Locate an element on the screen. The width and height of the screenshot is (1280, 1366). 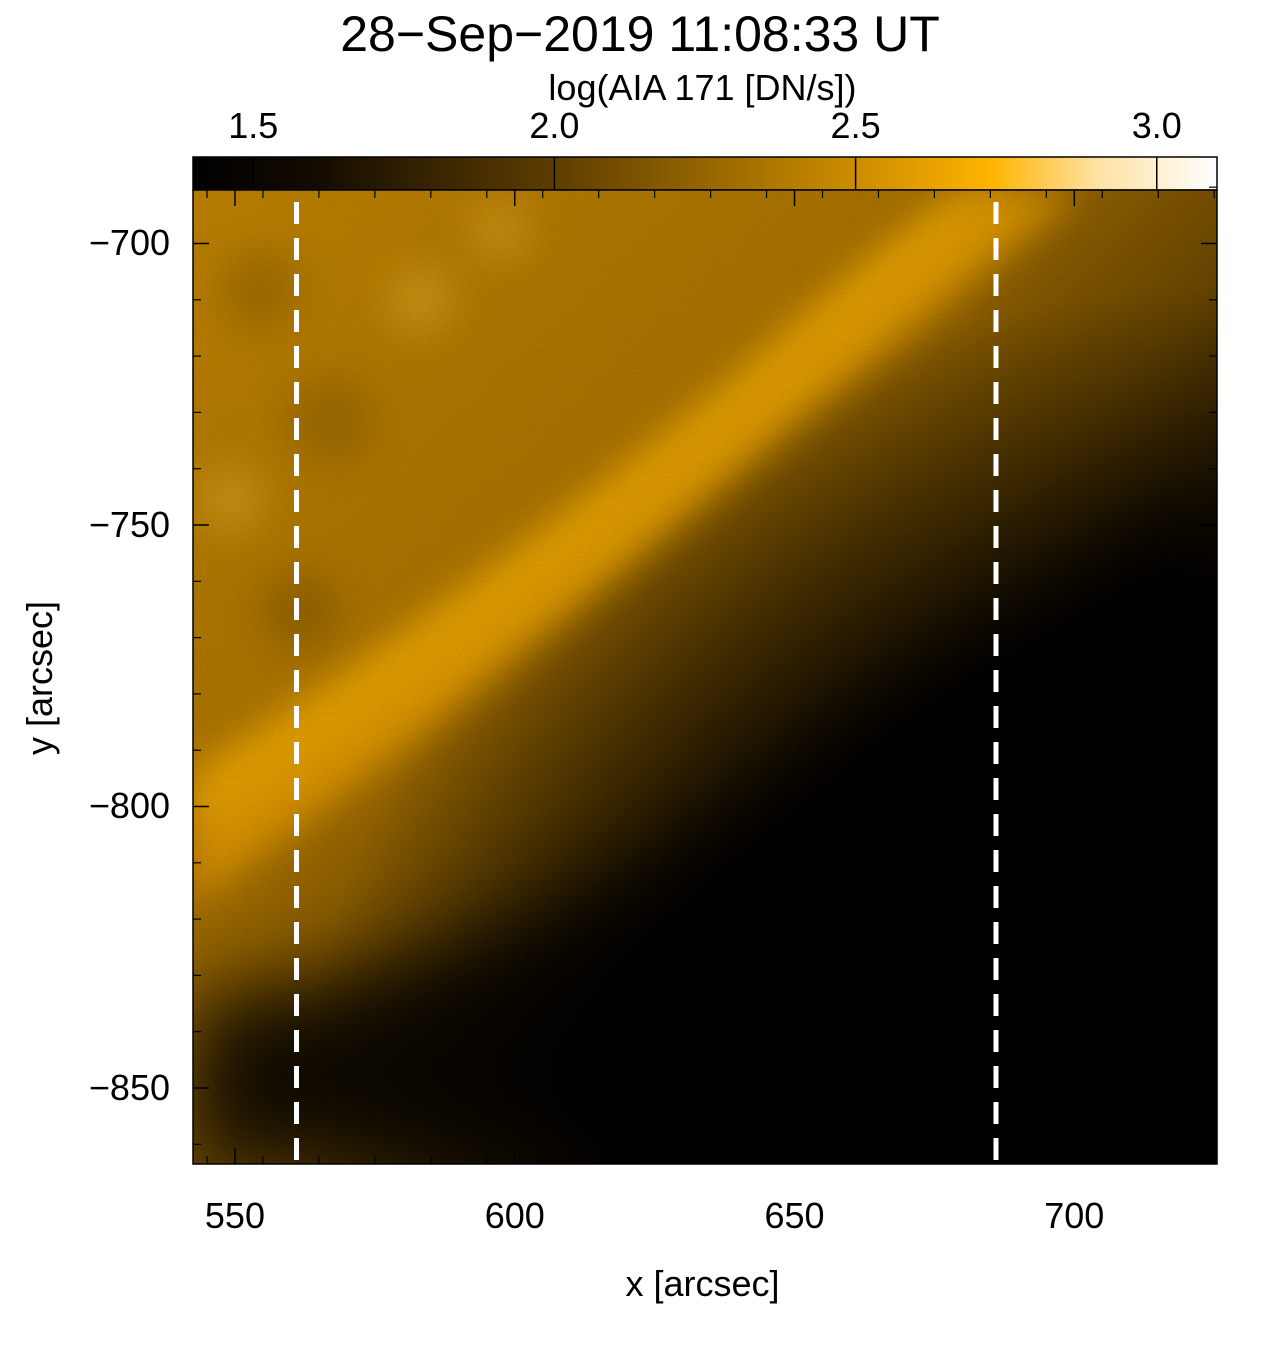
colorbar-label: log(AIA 171 [DN/s]) is located at coordinates (702, 87).